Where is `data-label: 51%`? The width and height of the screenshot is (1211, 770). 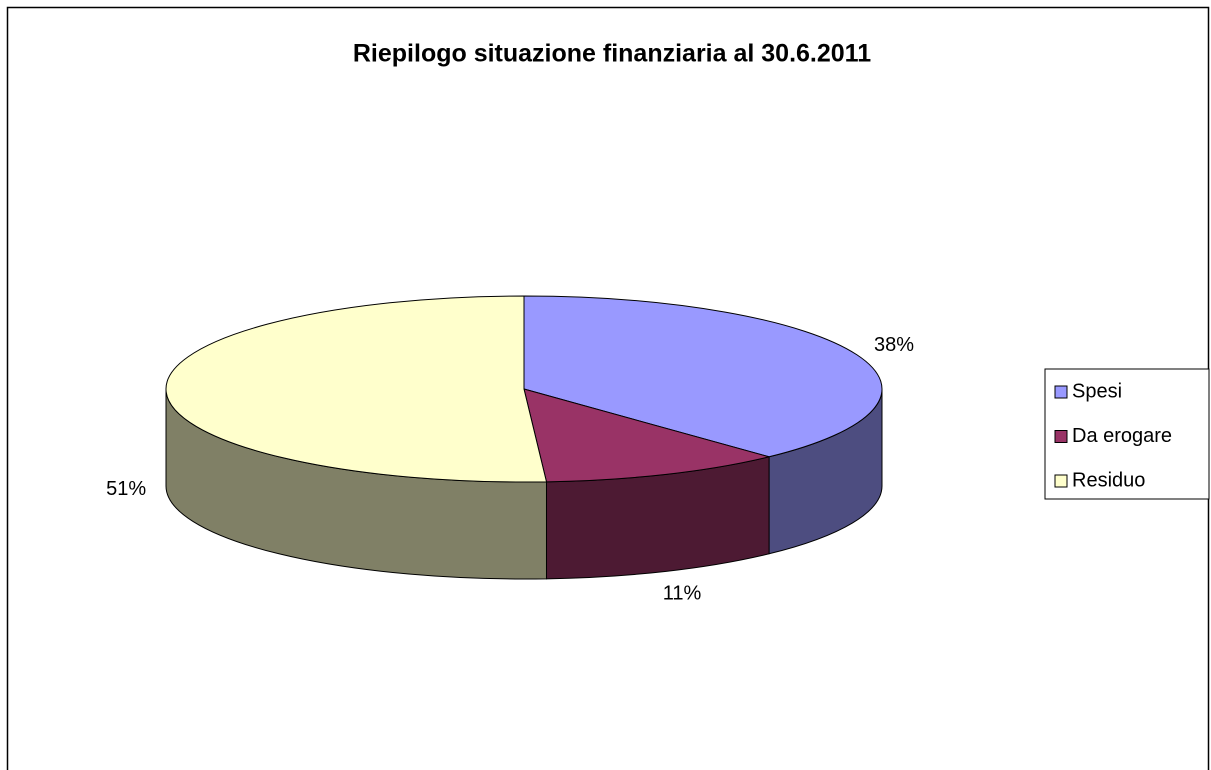
data-label: 51% is located at coordinates (126, 489).